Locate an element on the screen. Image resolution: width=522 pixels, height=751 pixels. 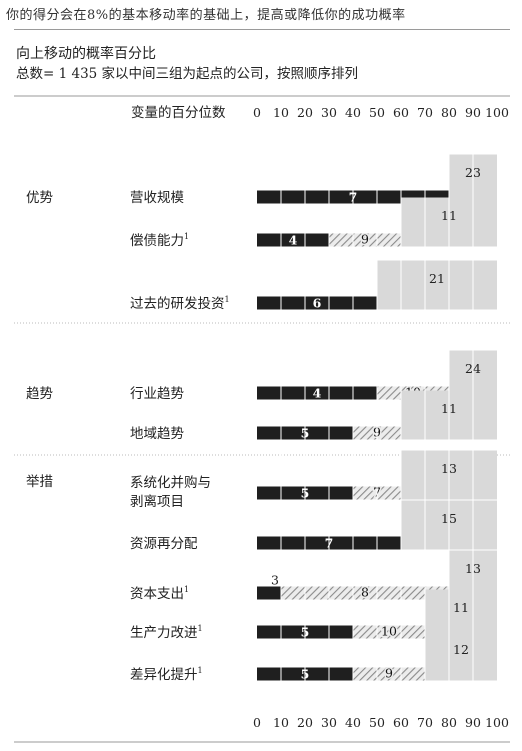
x-tick-label-top: 40 is located at coordinates (353, 112).